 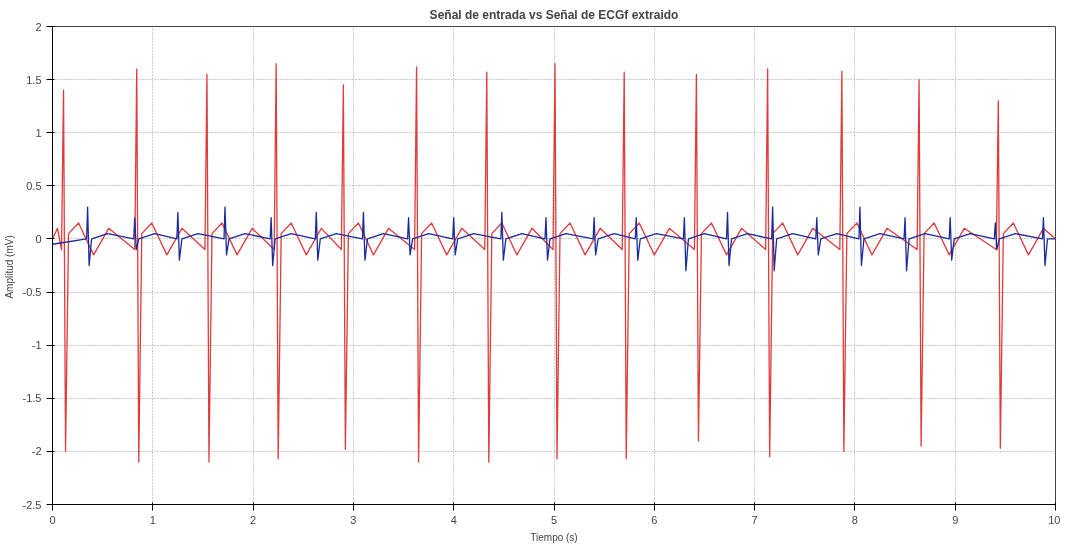 What do you see at coordinates (1054, 519) in the screenshot?
I see `x-tick-label: 10` at bounding box center [1054, 519].